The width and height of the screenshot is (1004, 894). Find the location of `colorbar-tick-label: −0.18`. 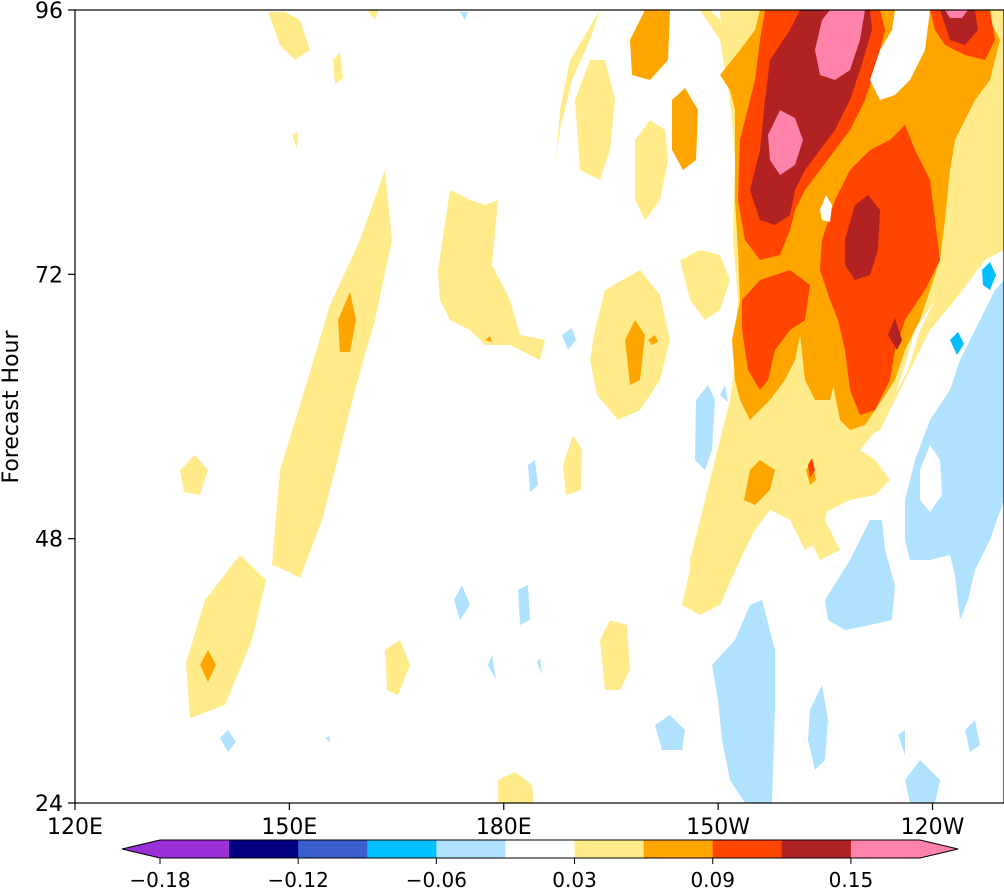

colorbar-tick-label: −0.18 is located at coordinates (159, 880).